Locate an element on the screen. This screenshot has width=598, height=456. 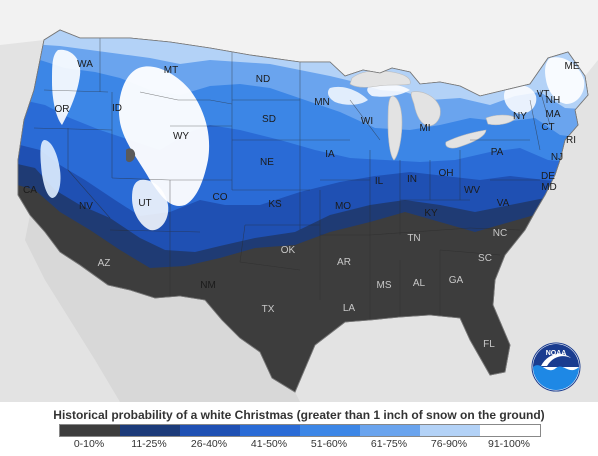
state-label-va: VA is located at coordinates (503, 203).